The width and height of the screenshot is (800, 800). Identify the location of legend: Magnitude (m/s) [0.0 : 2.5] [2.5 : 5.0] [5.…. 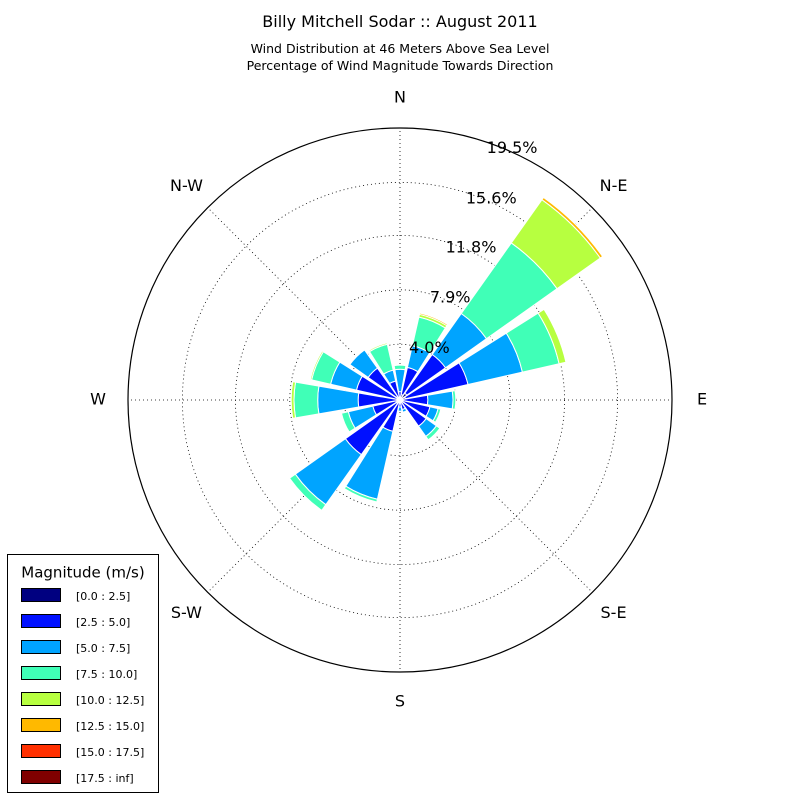
(83, 673).